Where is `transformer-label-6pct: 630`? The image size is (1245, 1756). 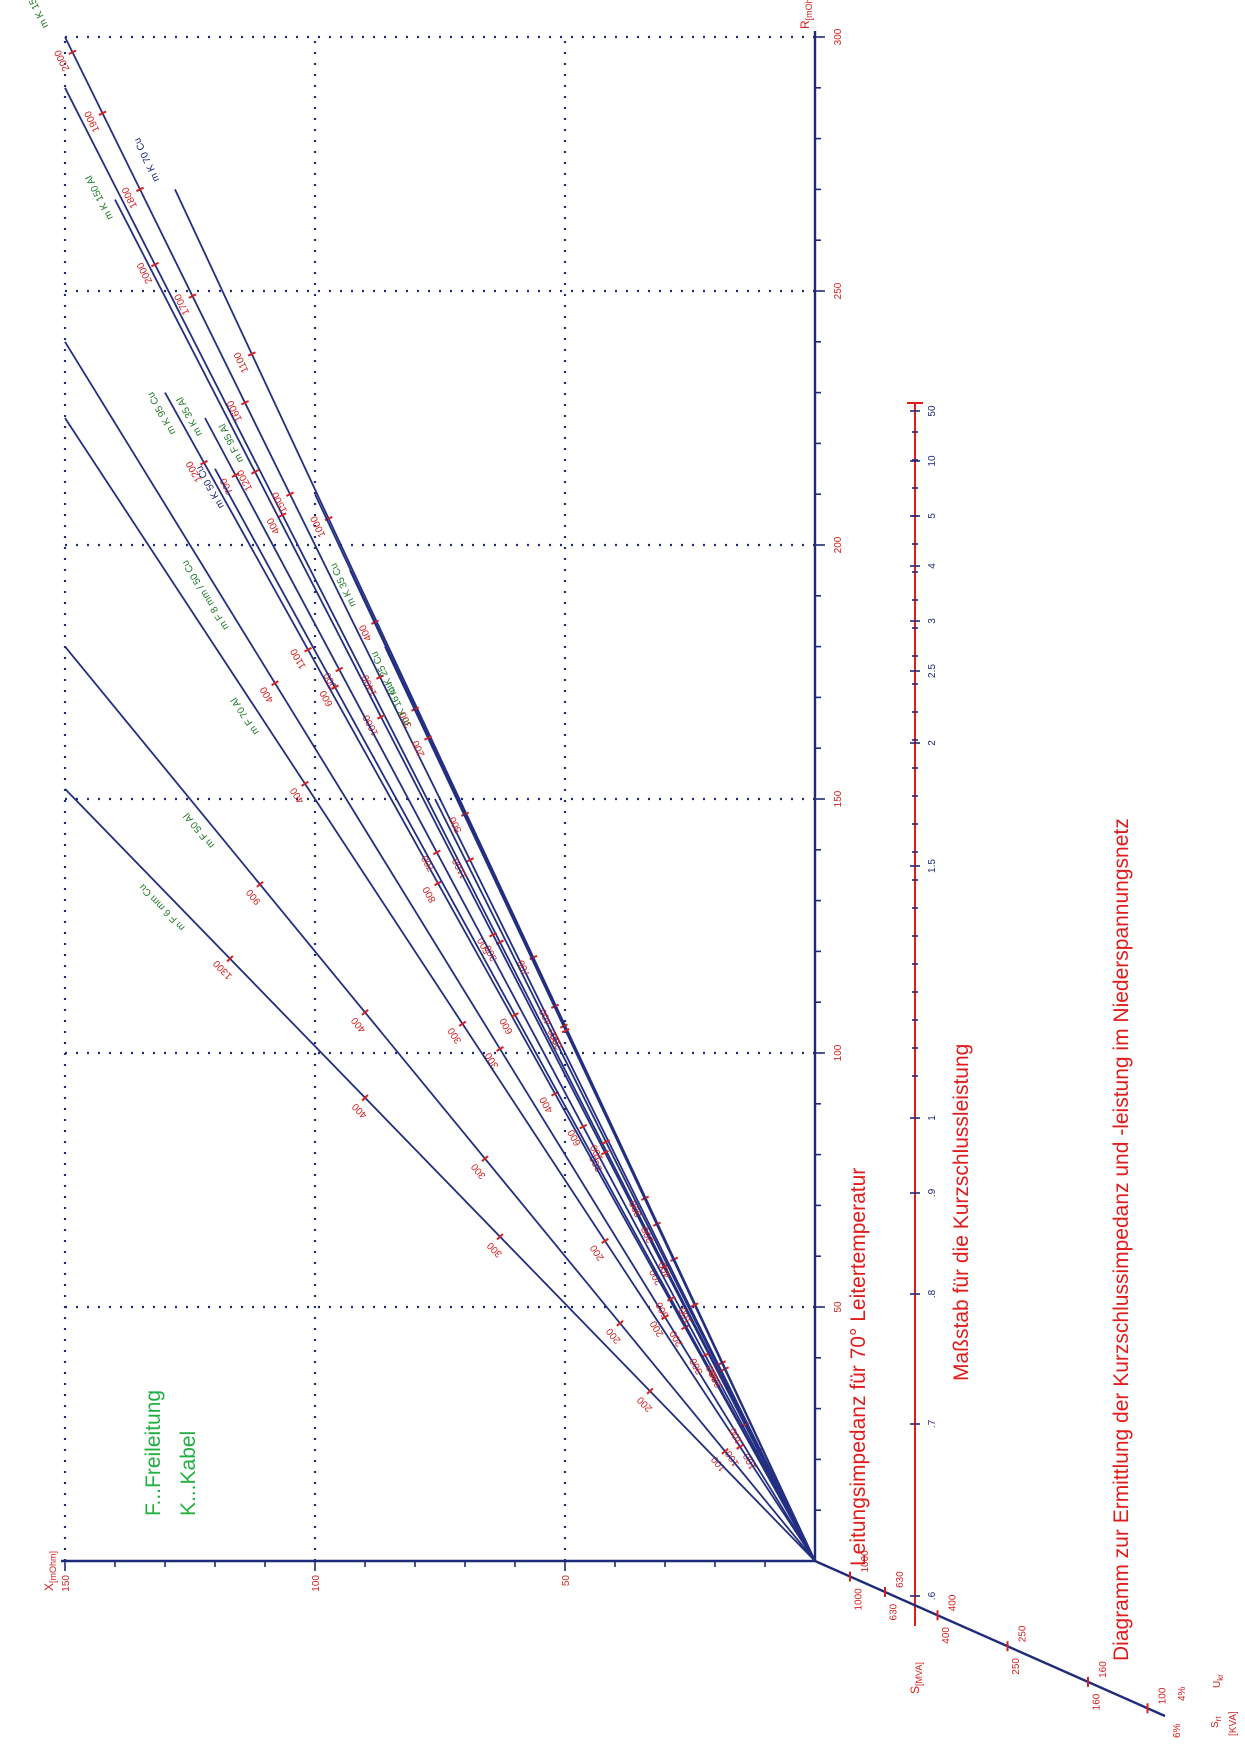
transformer-label-6pct: 630 is located at coordinates (894, 1611).